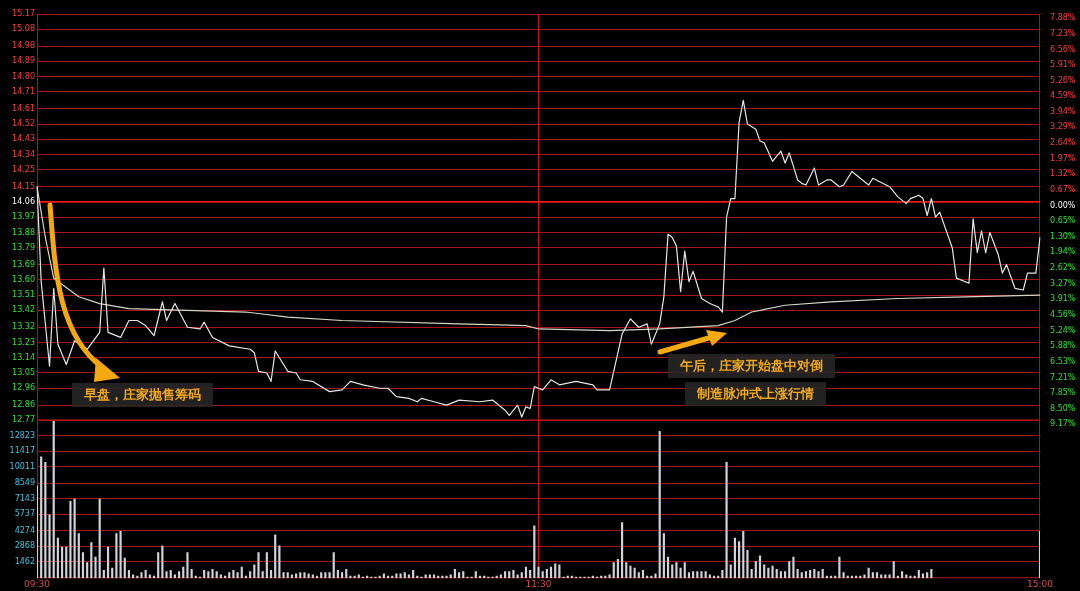 Image resolution: width=1080 pixels, height=591 pixels. What do you see at coordinates (23, 169) in the screenshot?
I see `y-tick-label: 14.25` at bounding box center [23, 169].